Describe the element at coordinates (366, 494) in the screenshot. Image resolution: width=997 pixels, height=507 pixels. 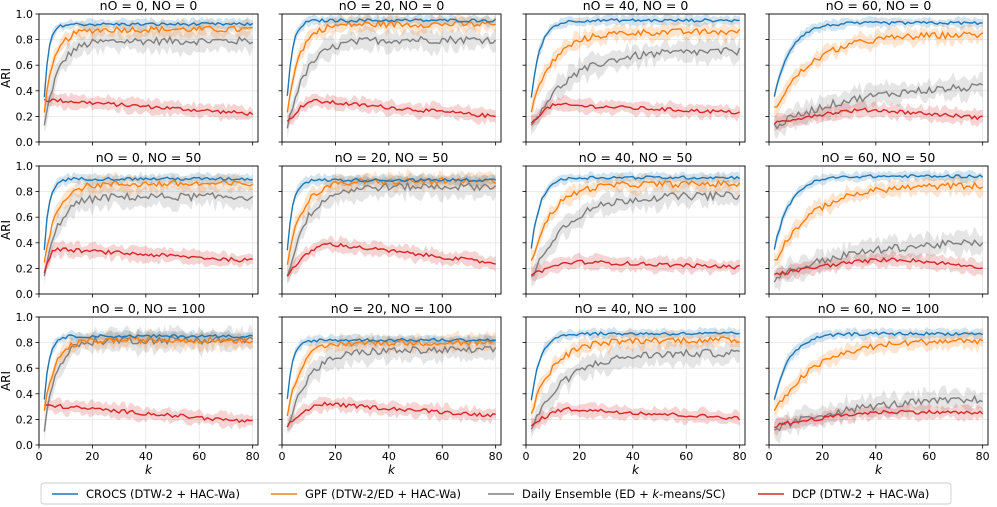
I see `legend-entry-gpf: GPF (DTW-2/ED + HAC-Wa)` at that location.